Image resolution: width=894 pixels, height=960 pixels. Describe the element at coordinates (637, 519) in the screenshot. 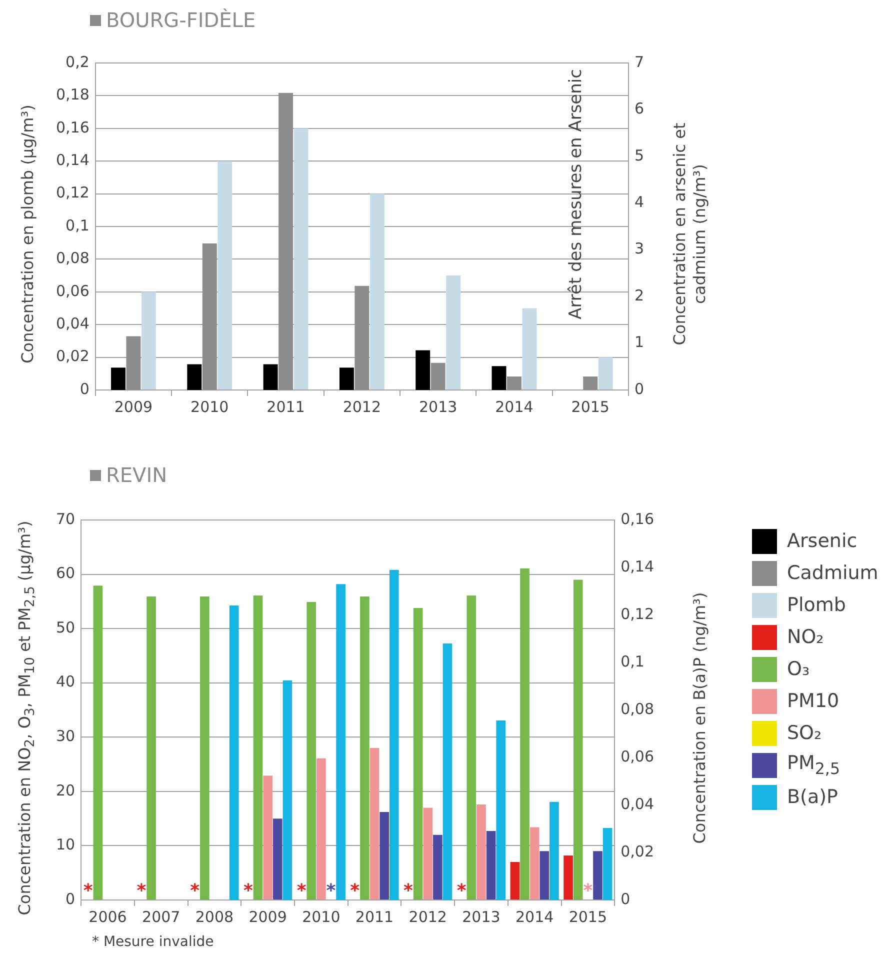

I see `y2-tick-label: 0,16` at that location.